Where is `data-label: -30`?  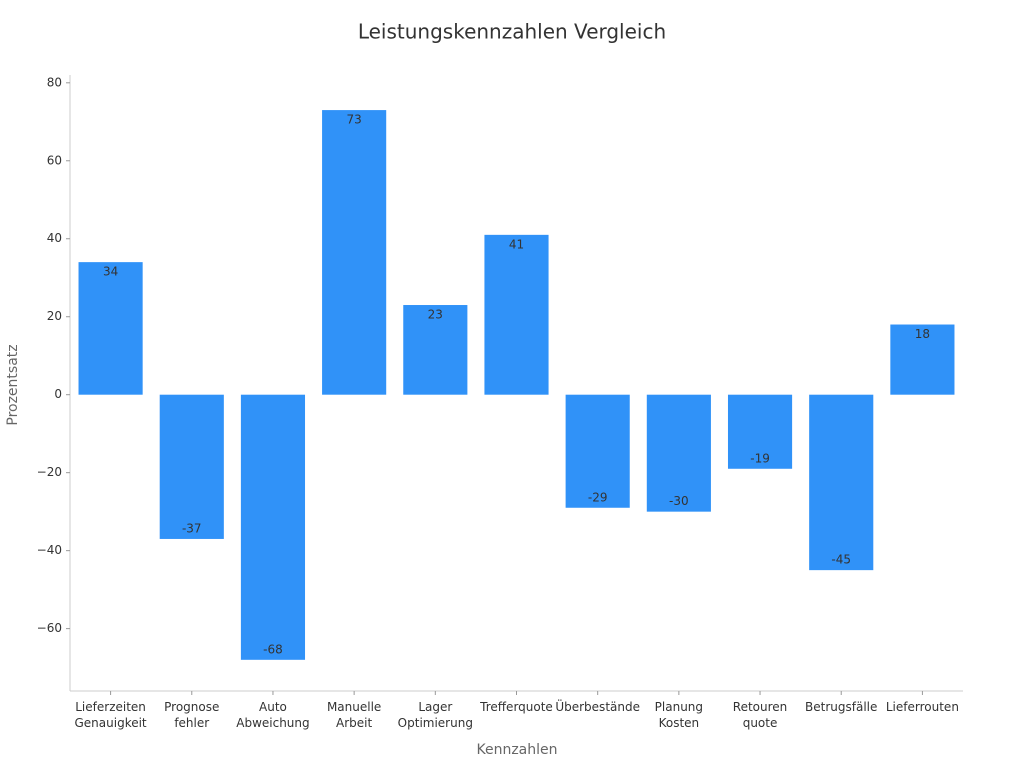
data-label: -30 is located at coordinates (679, 501).